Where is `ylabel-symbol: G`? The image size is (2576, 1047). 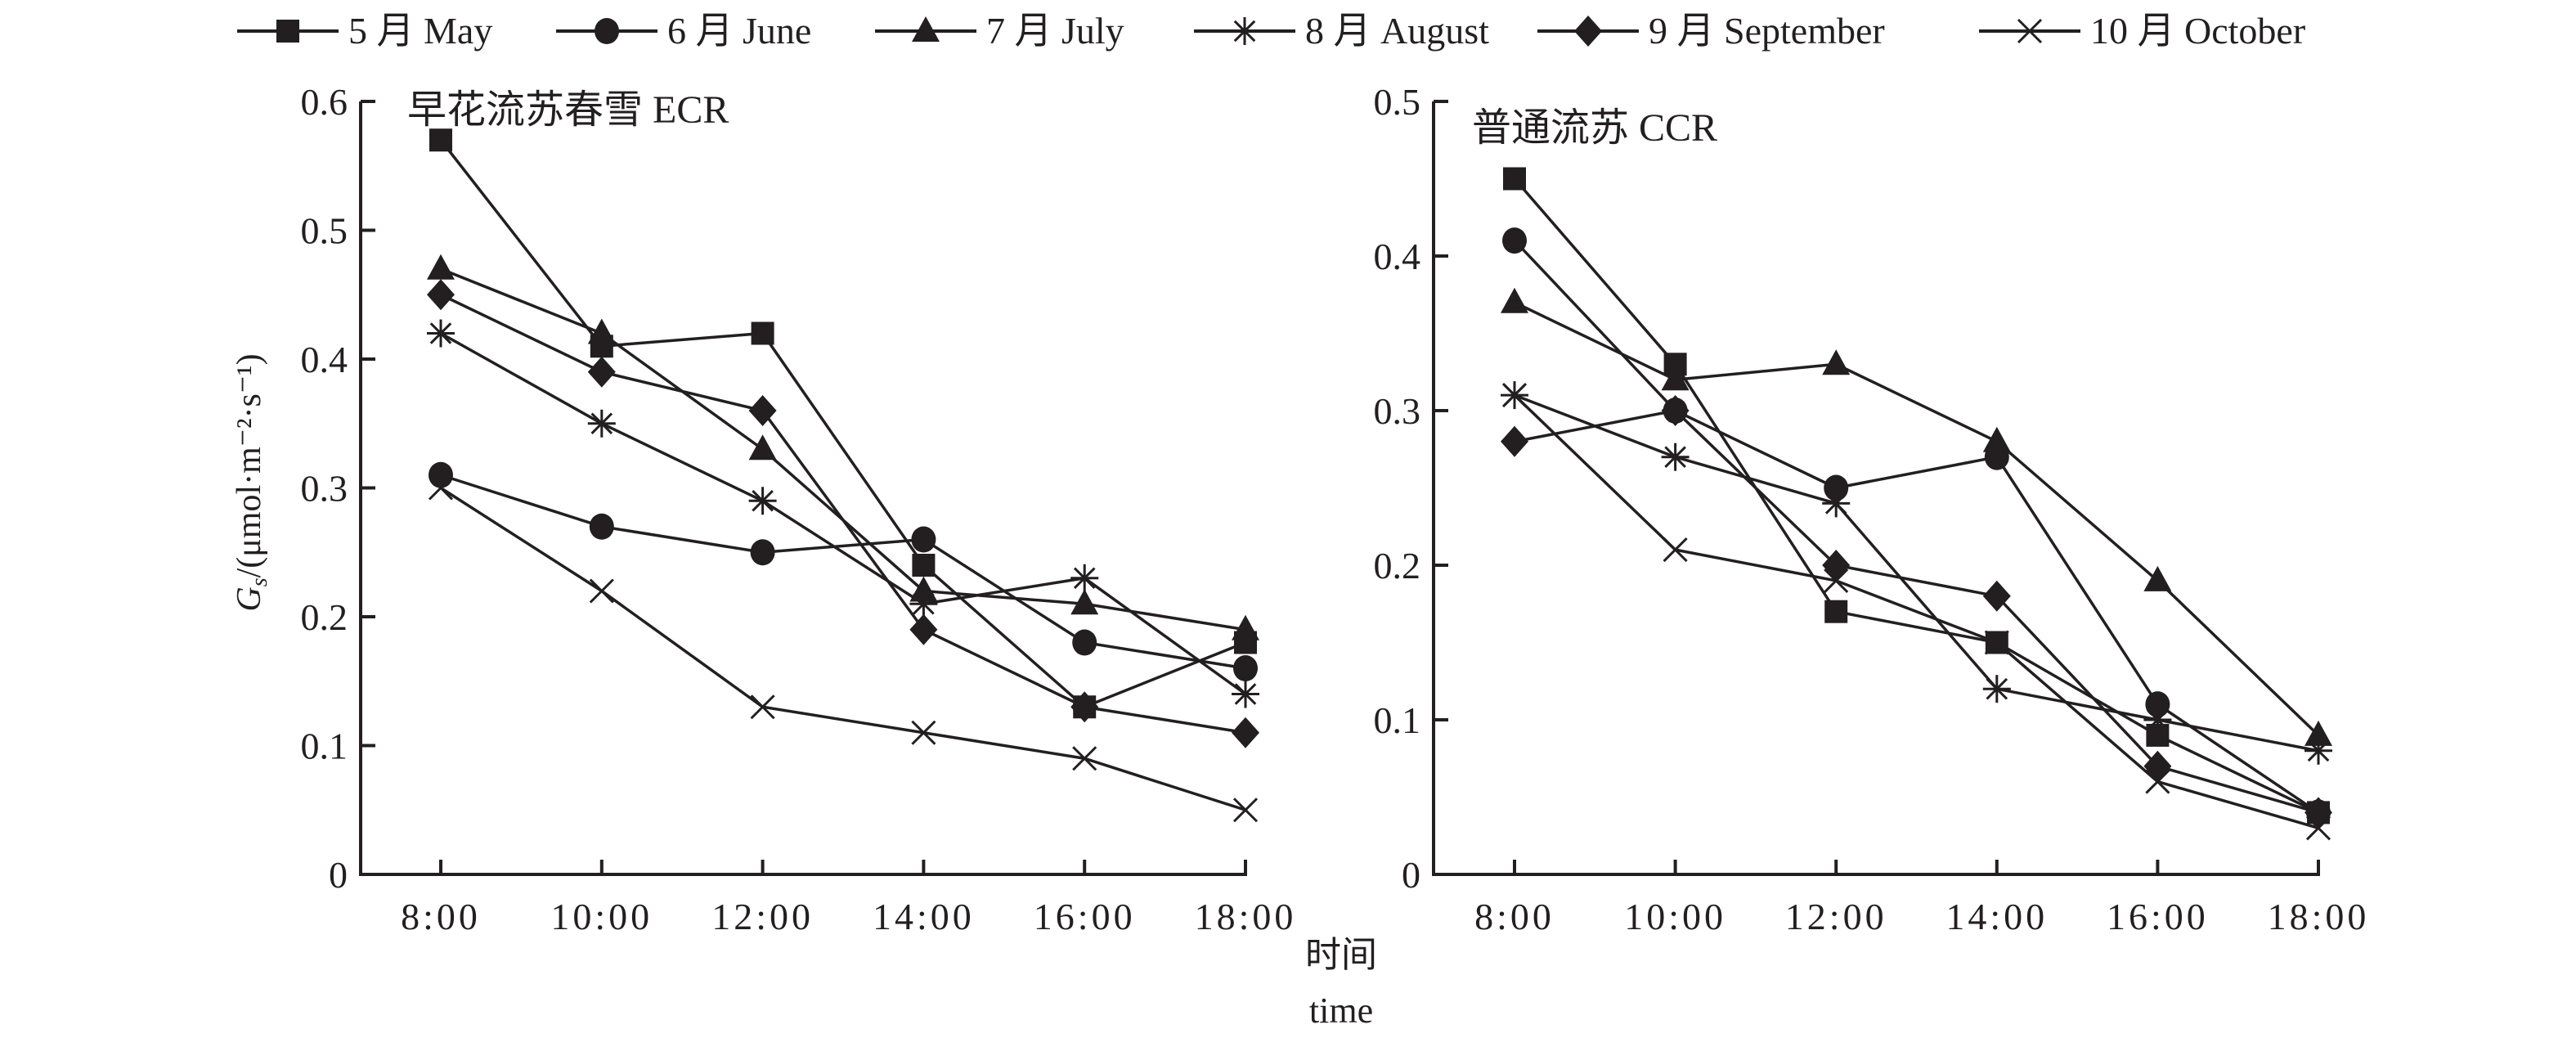
ylabel-symbol: G is located at coordinates (250, 598).